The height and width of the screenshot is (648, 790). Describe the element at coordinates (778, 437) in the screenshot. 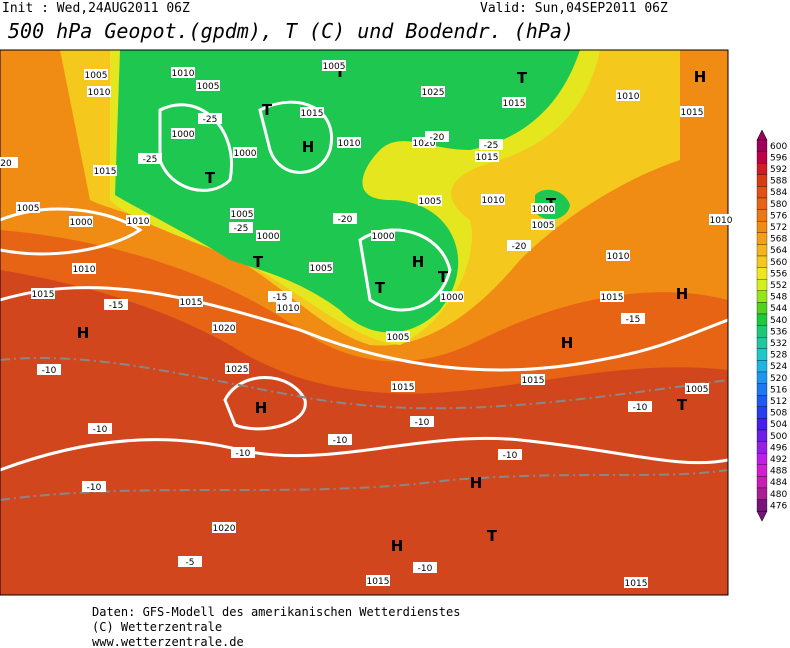

I see `colorbar-label: 500` at that location.